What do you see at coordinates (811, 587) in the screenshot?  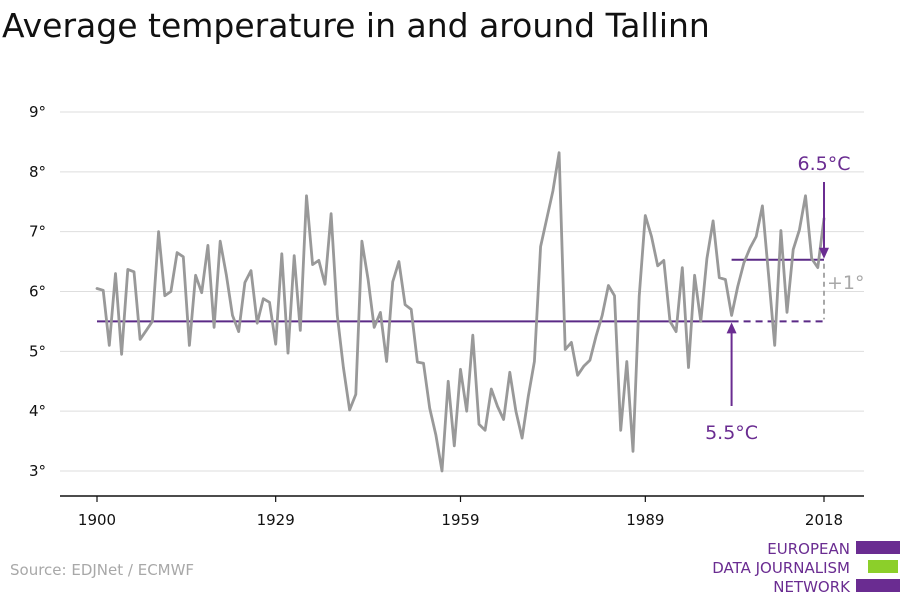 I see `logo-line-3: NETWORK` at bounding box center [811, 587].